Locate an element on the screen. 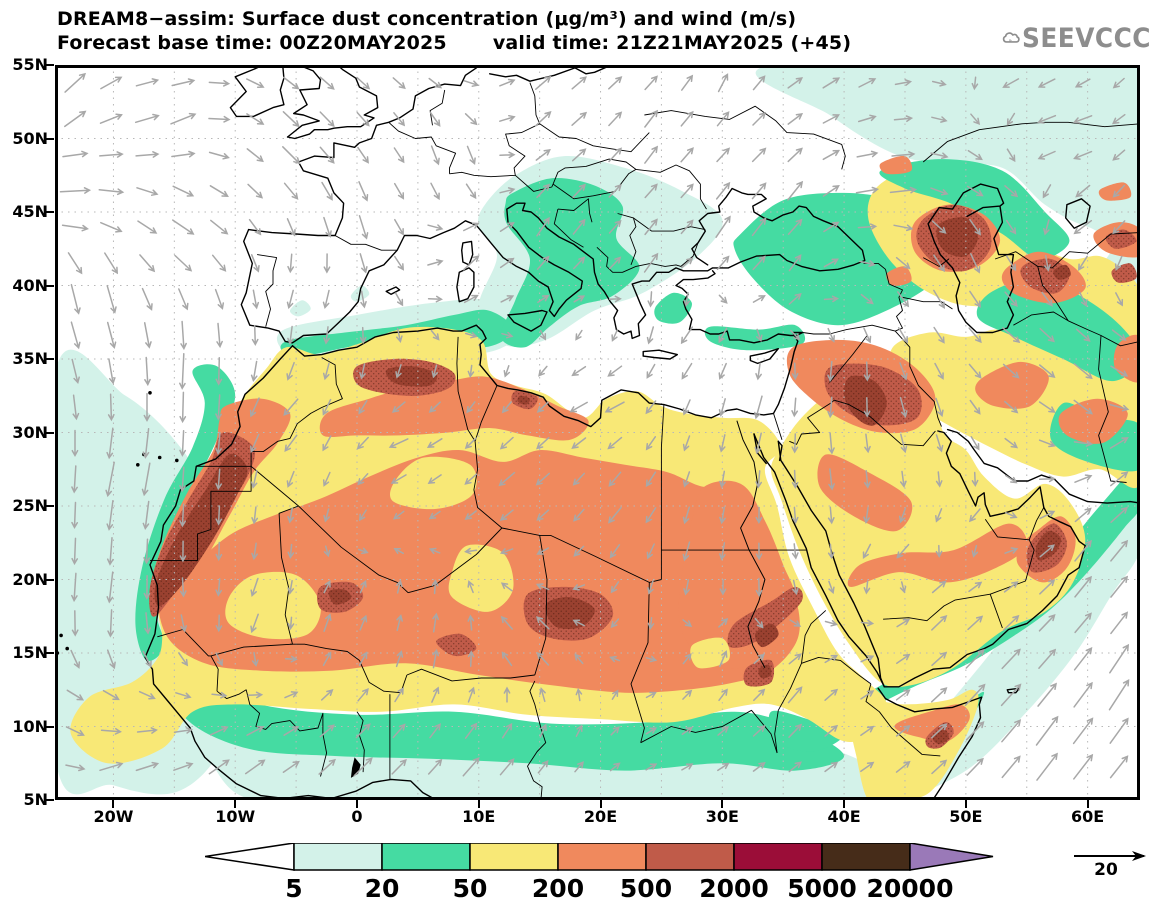 The image size is (1165, 907). colorbar-level-label: 5 is located at coordinates (294, 888).